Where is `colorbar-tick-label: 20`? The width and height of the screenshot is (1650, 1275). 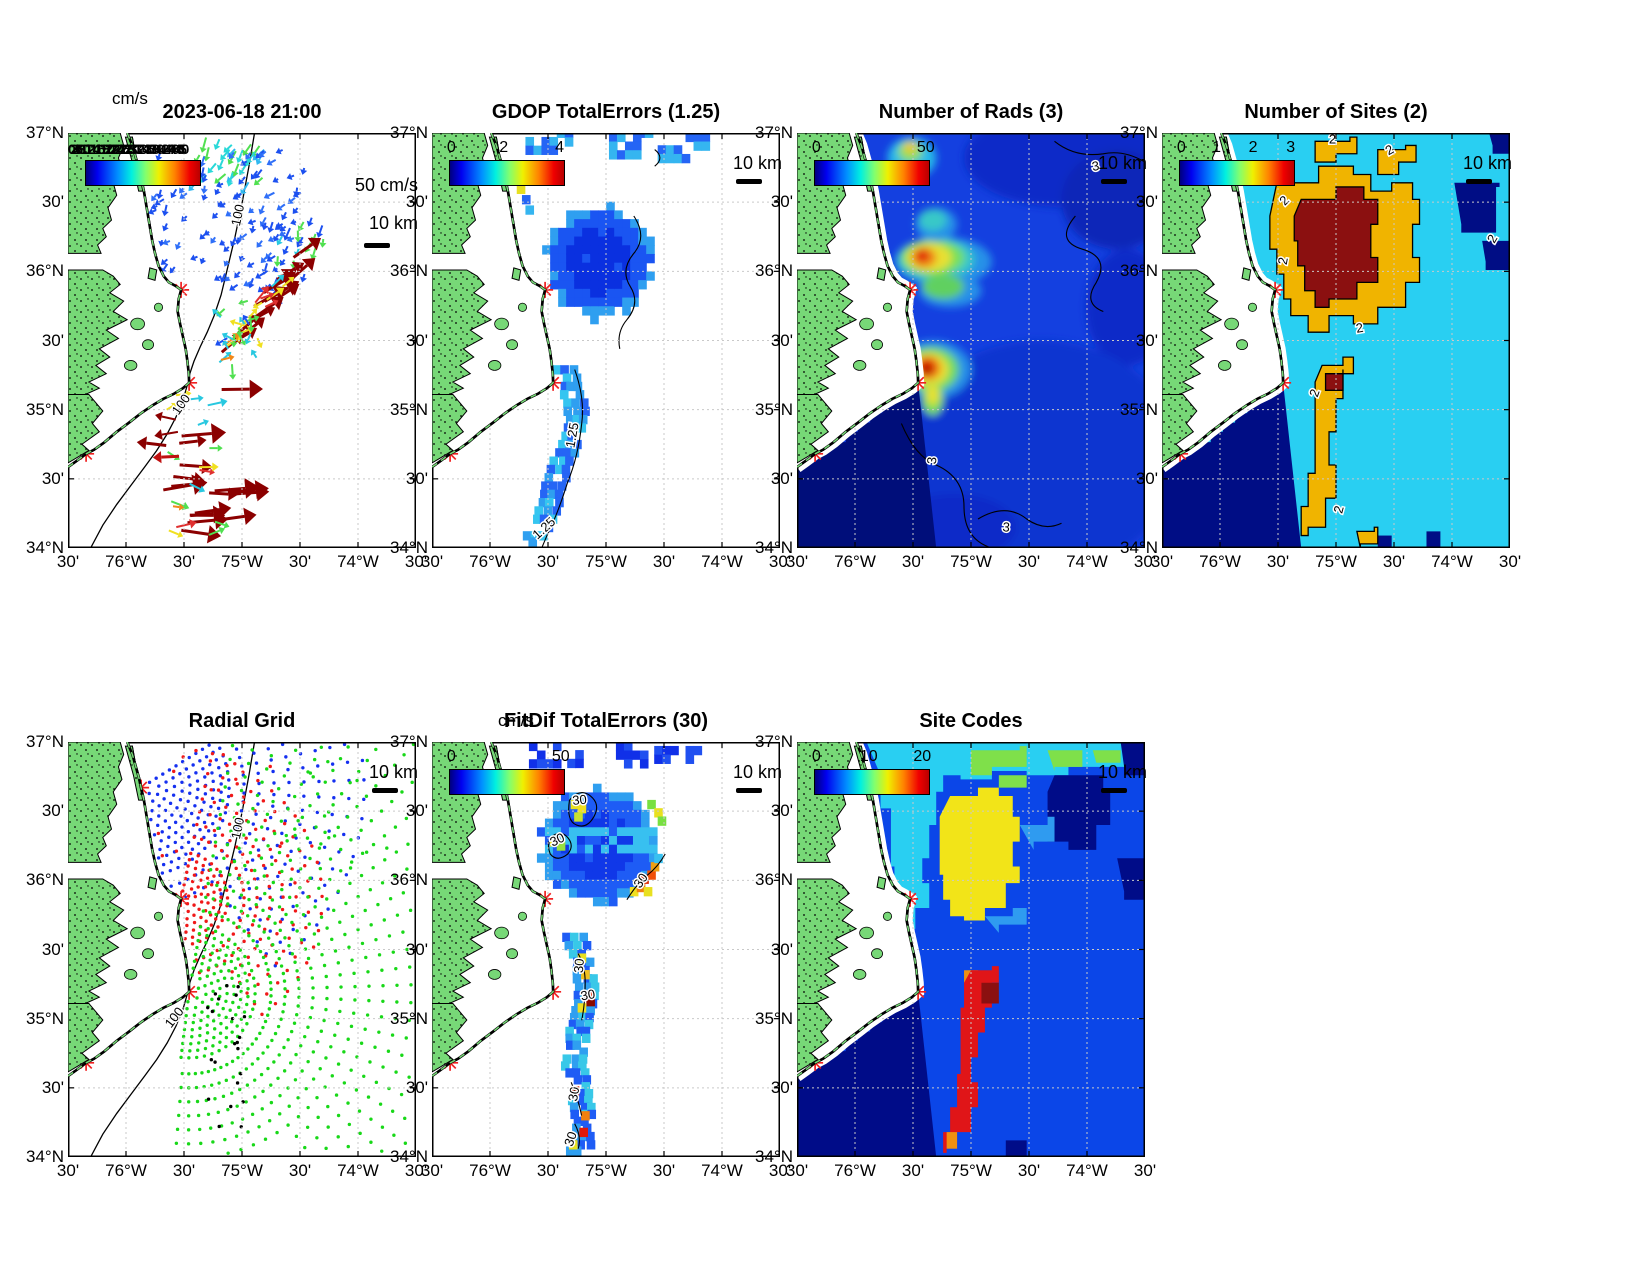 colorbar-tick-label: 20 is located at coordinates (922, 756).